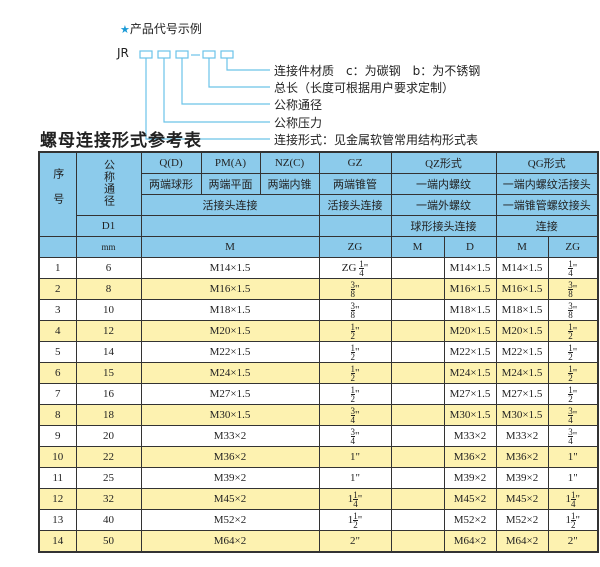  I want to click on table-row: 7 16 M27×1.5 1 2 " M27×1.5 M27×1.5 1 2 ", so click(318, 394).